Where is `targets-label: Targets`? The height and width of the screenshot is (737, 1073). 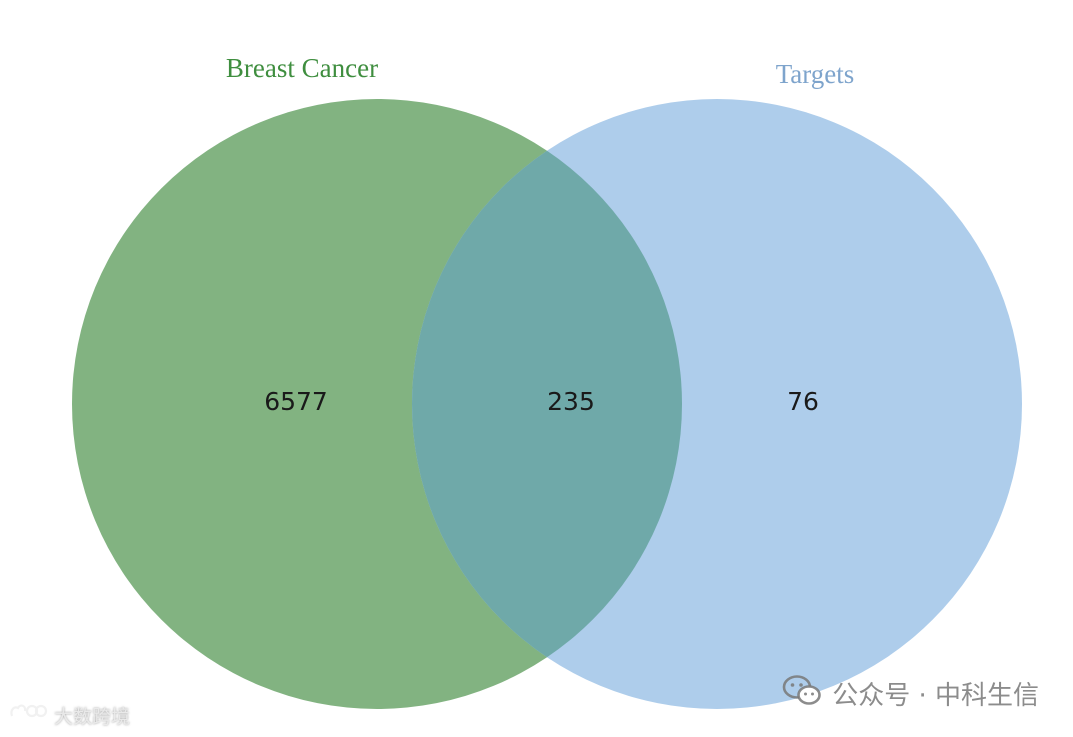 targets-label: Targets is located at coordinates (815, 74).